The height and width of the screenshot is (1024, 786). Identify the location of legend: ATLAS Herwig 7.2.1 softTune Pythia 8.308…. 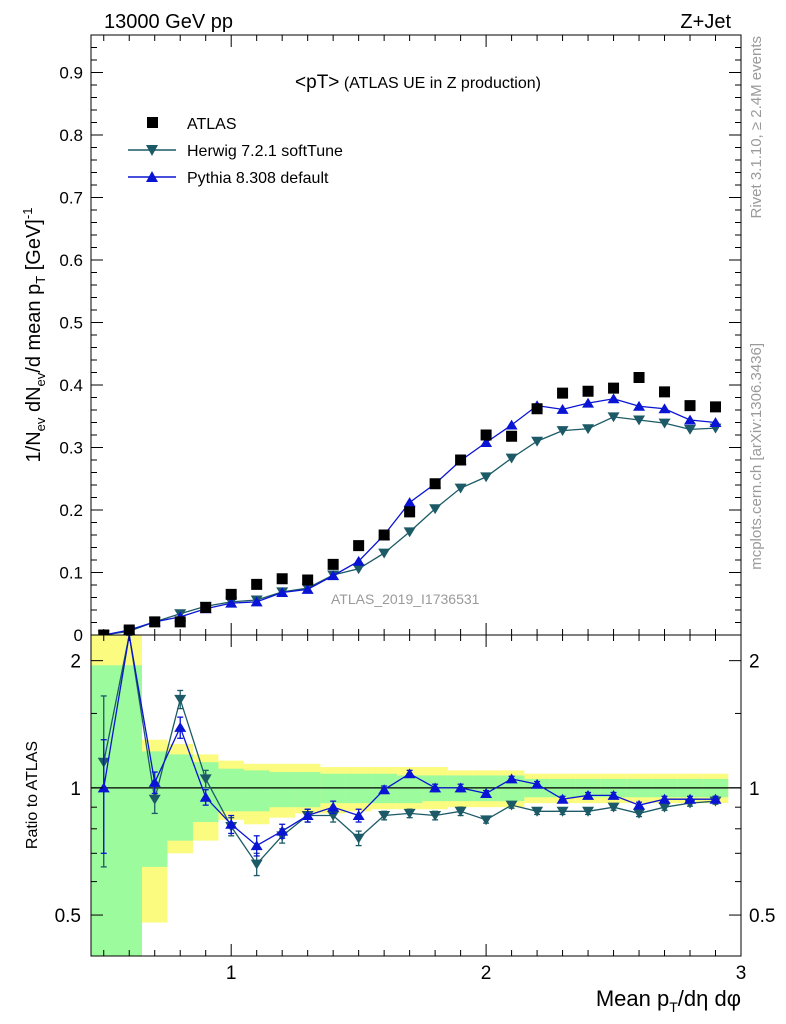
(235, 151).